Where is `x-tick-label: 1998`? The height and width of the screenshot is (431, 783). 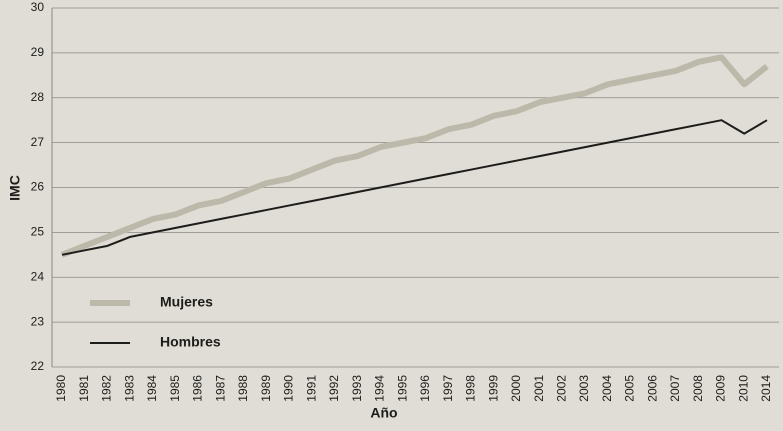
x-tick-label: 1998 is located at coordinates (471, 388).